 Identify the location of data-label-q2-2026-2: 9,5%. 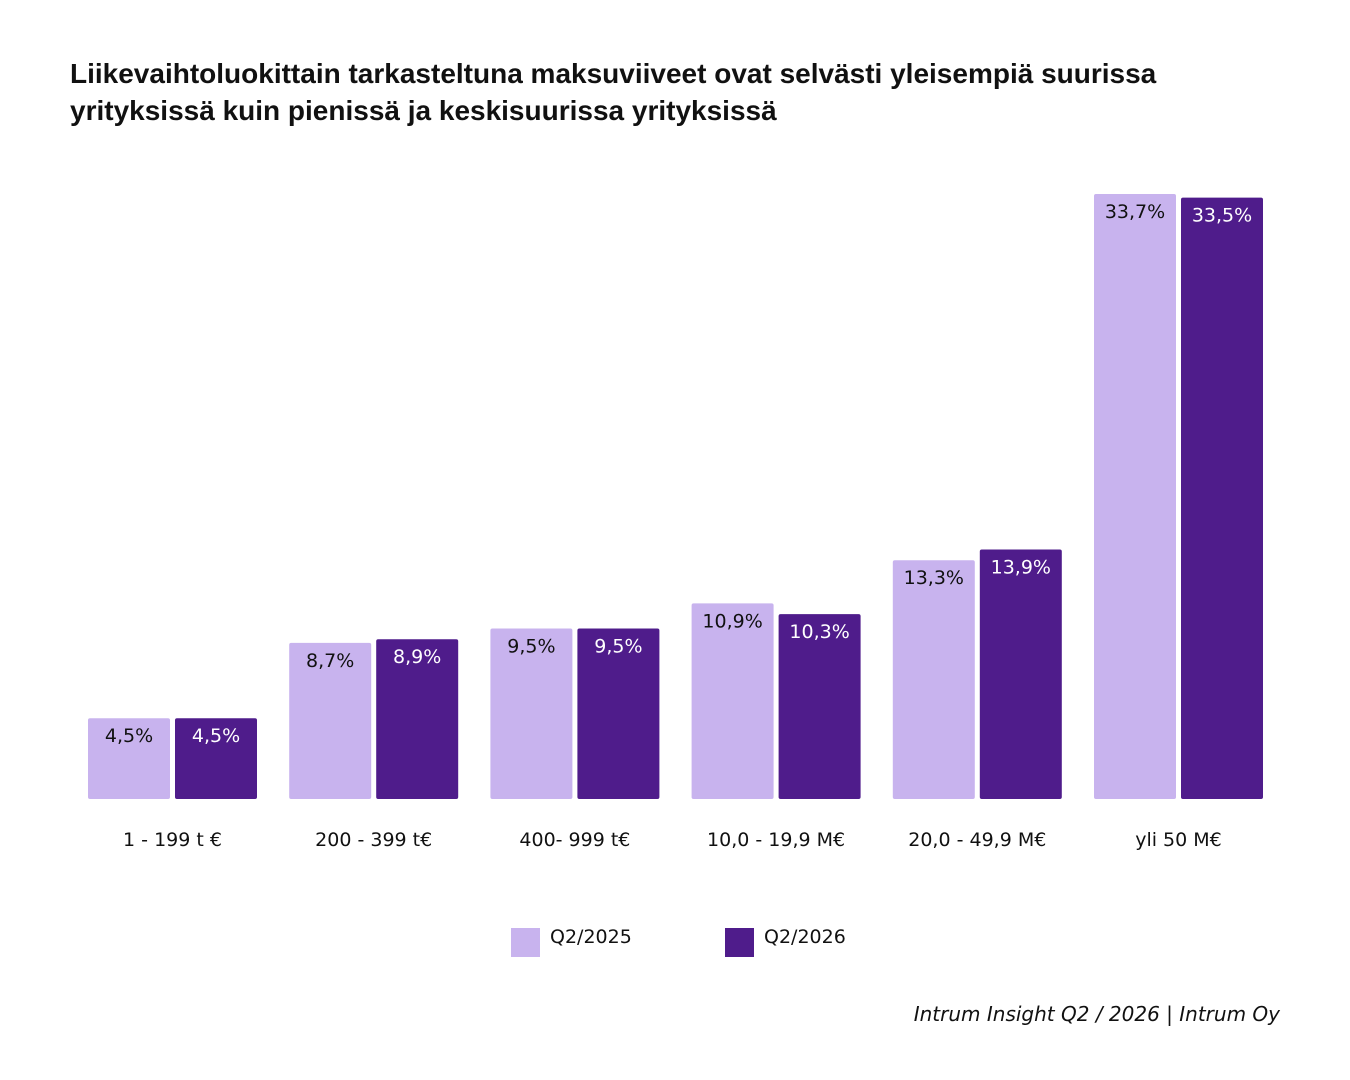
(618, 646).